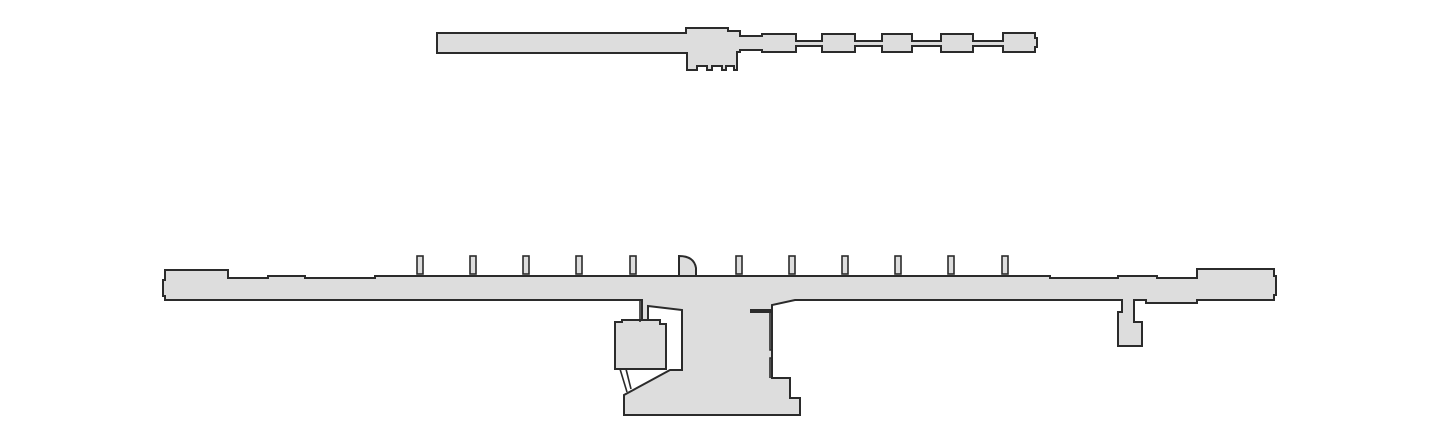  What do you see at coordinates (628, 379) in the screenshot?
I see `ramp-line-b` at bounding box center [628, 379].